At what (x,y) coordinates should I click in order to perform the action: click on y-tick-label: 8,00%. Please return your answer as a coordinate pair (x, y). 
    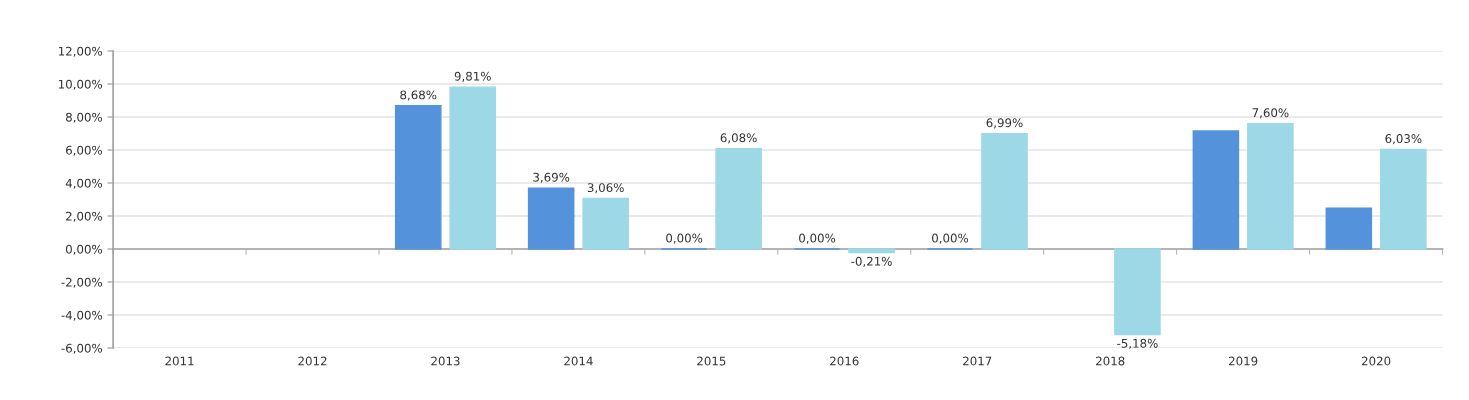
    Looking at the image, I should click on (84, 117).